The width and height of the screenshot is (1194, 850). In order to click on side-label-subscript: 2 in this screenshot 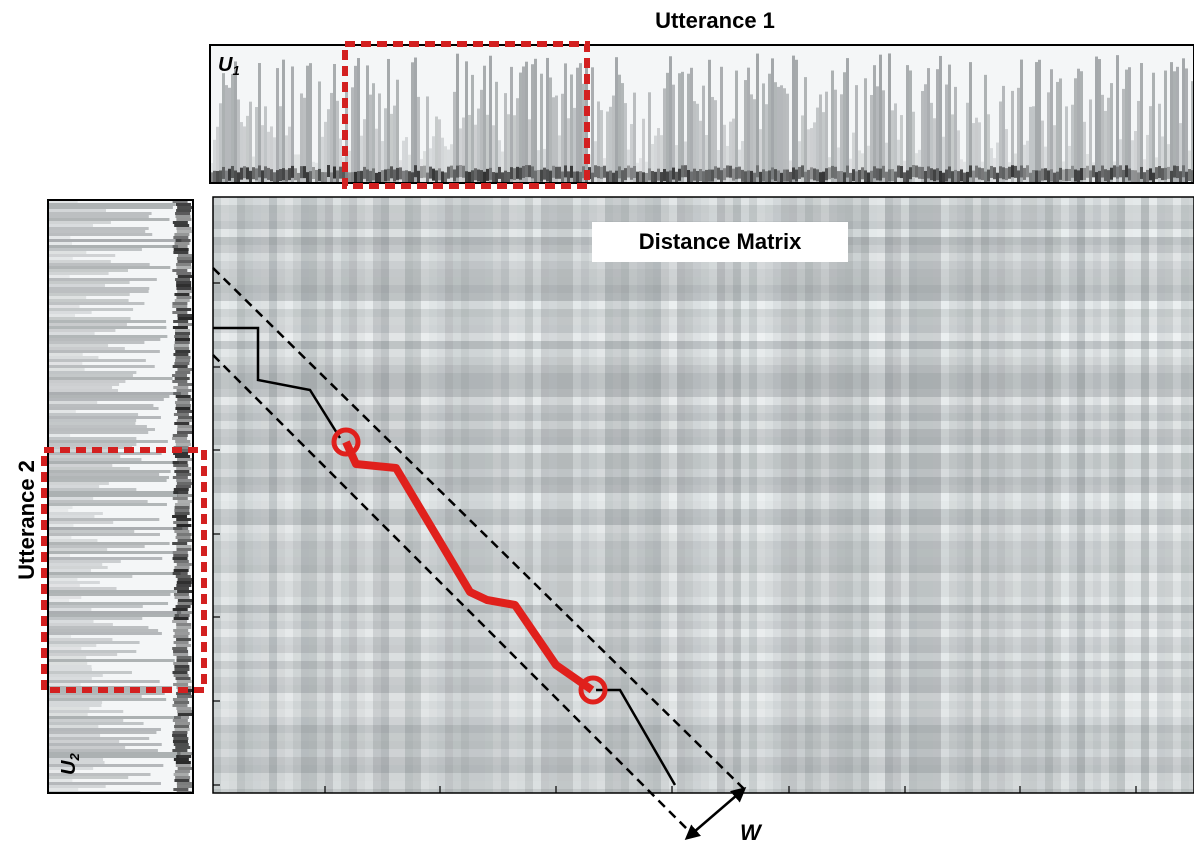, I will do `click(74, 757)`.